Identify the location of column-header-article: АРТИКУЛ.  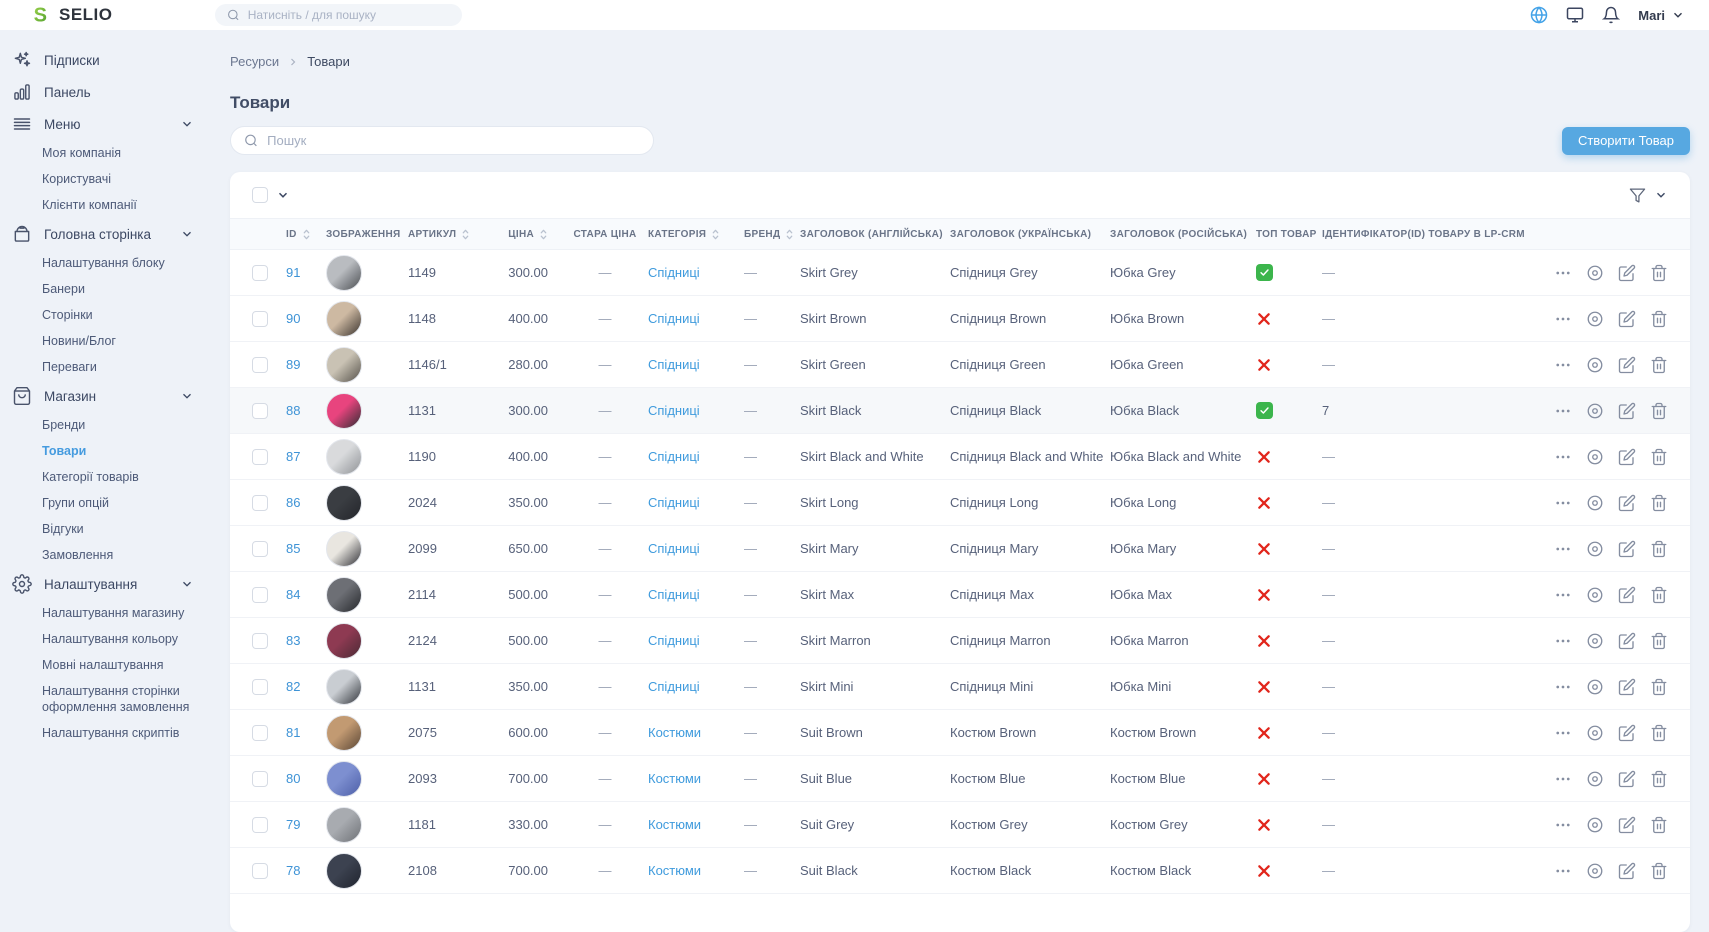
(450, 234).